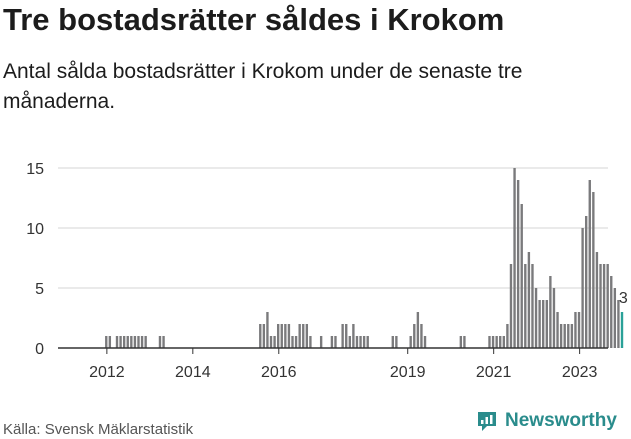 Image resolution: width=631 pixels, height=439 pixels. I want to click on annotations: 3, so click(623, 298).